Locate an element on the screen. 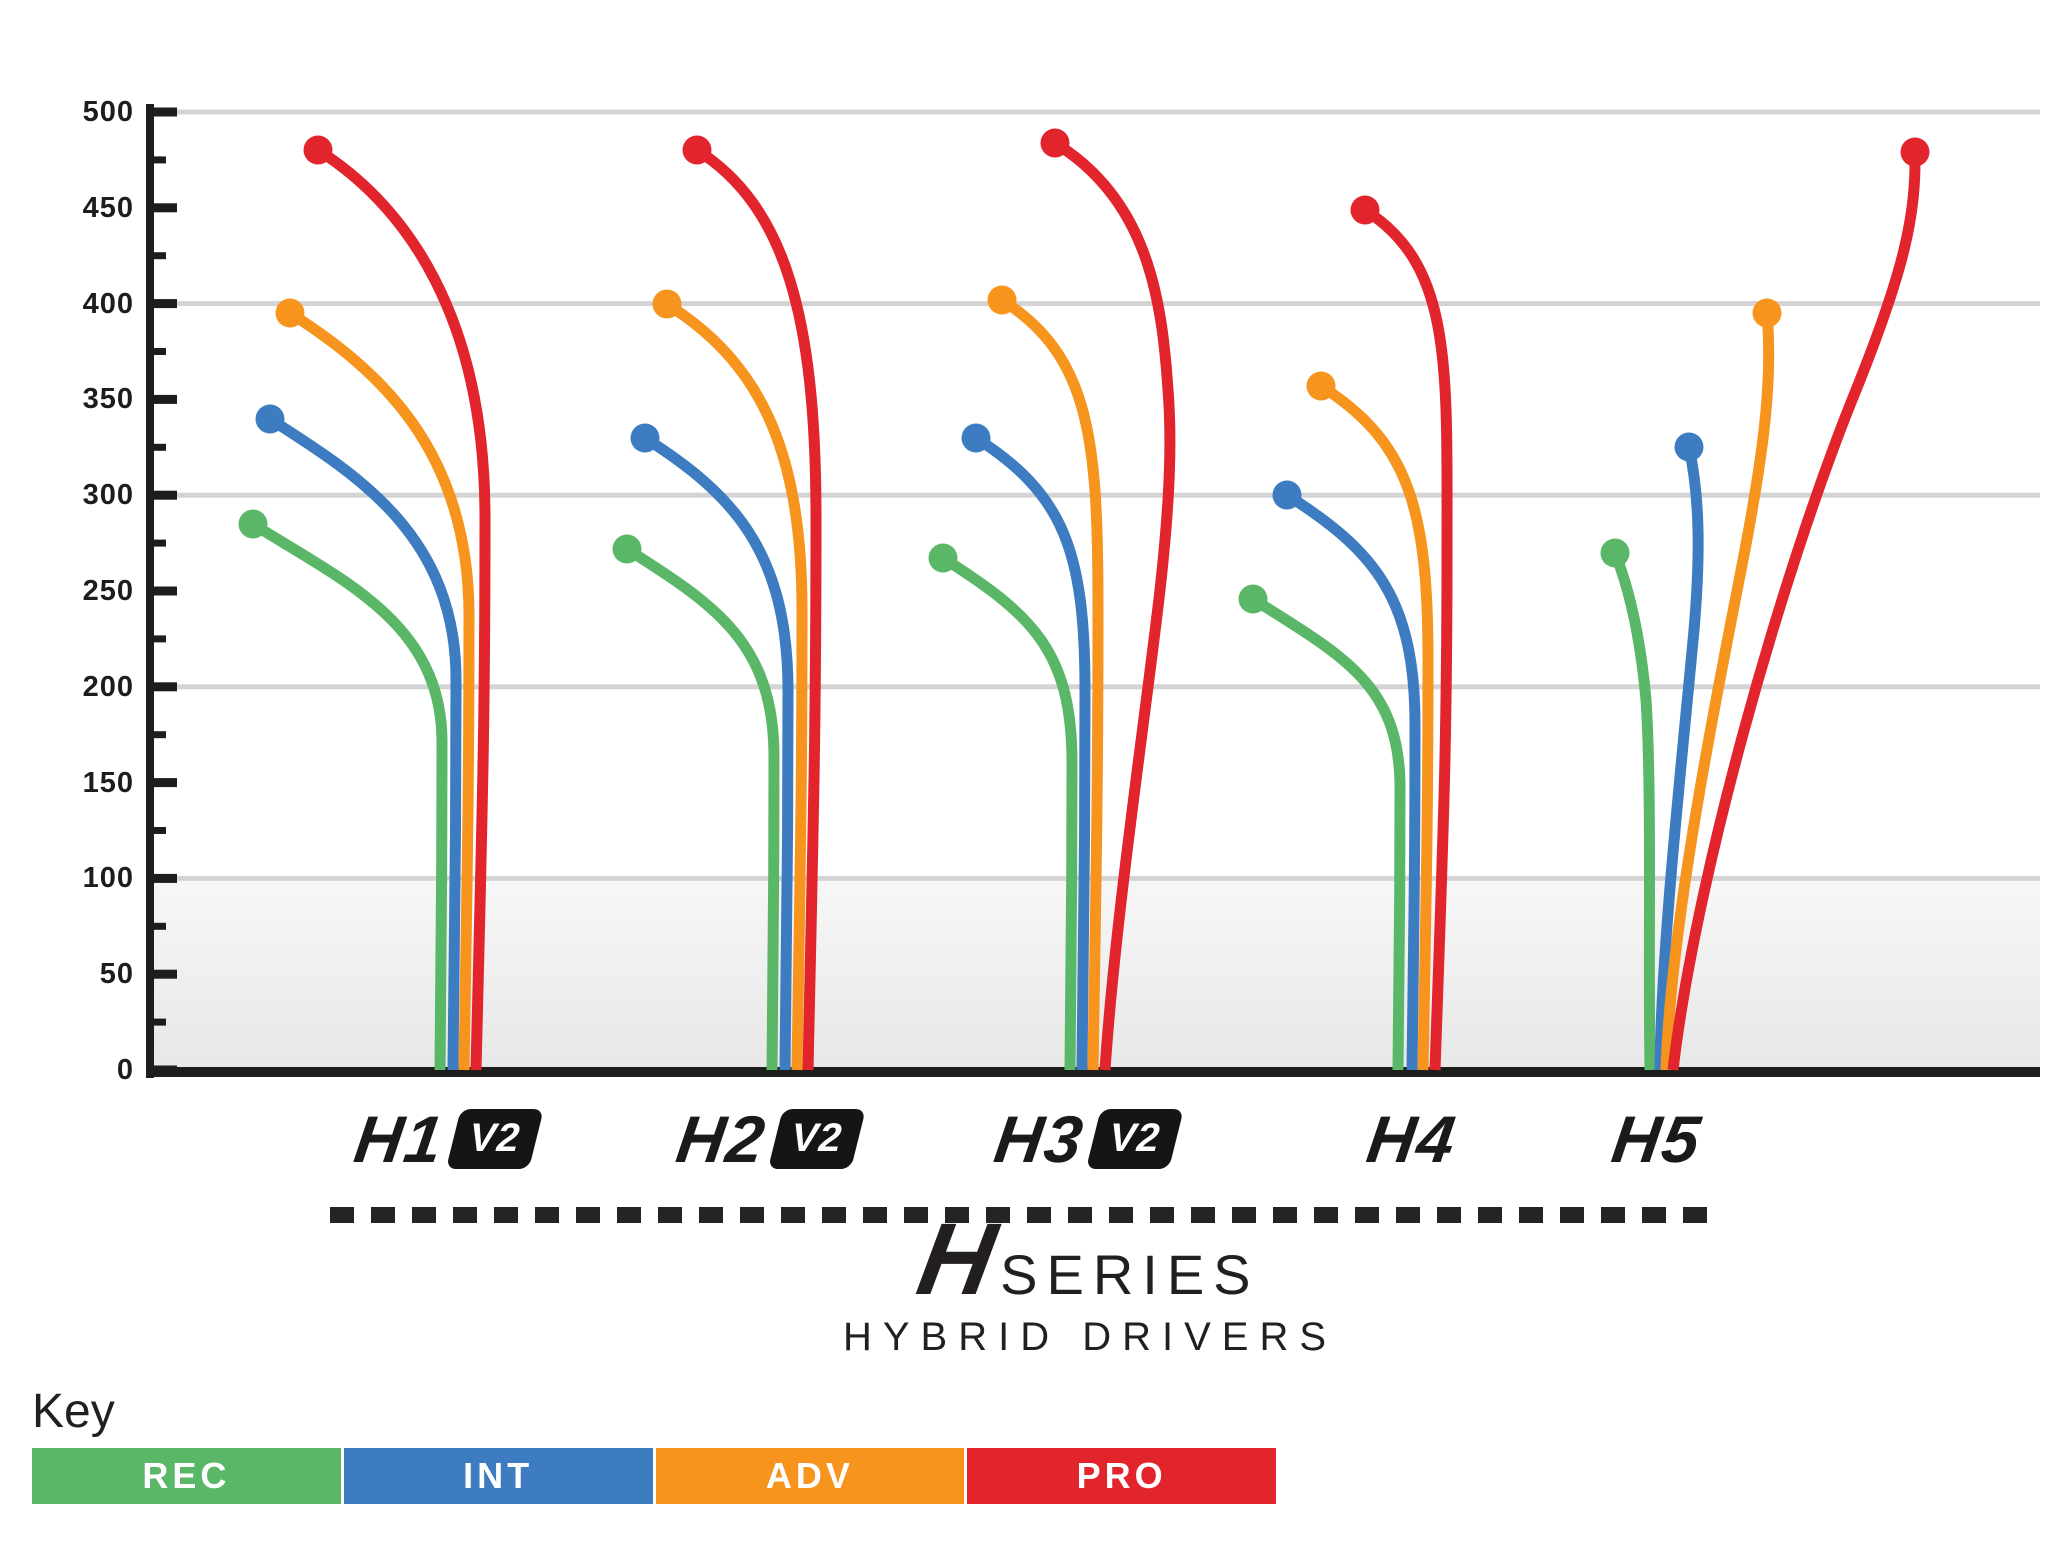  legend-label-rec: REC is located at coordinates (186, 1475).